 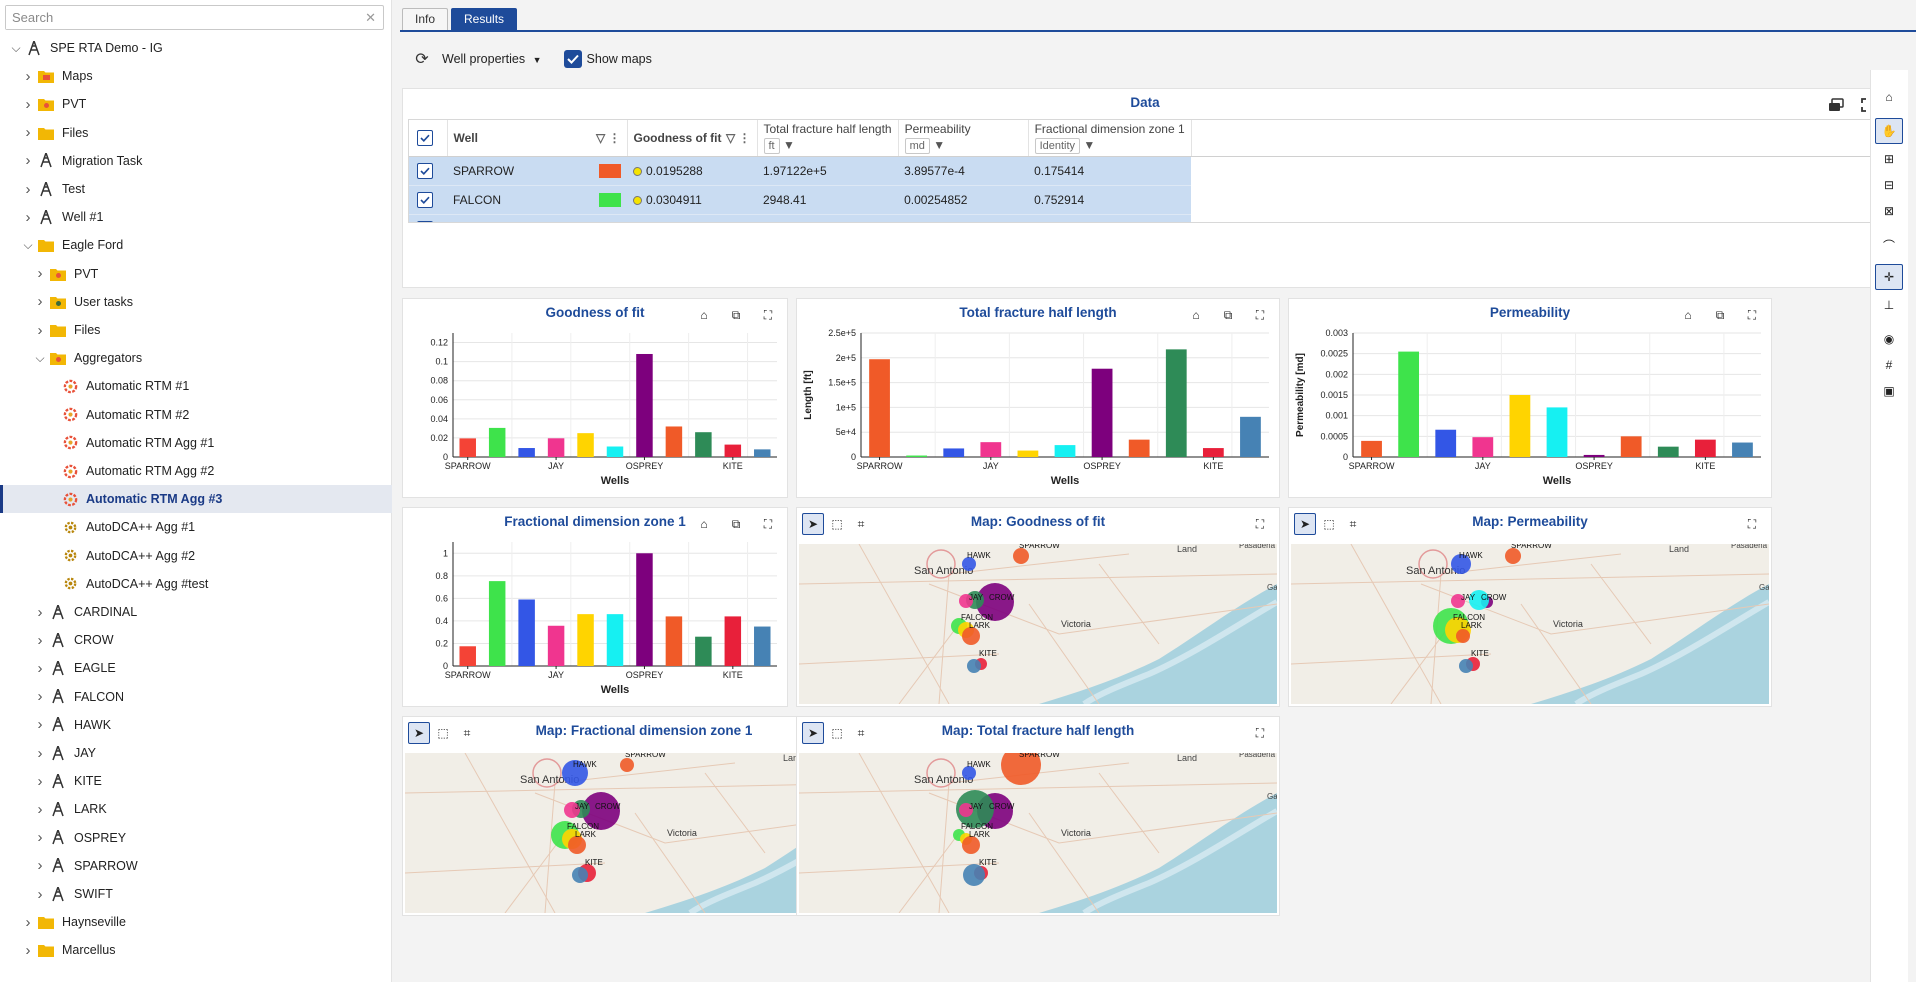 I want to click on tree-item: › OSPREY, so click(x=196, y=838).